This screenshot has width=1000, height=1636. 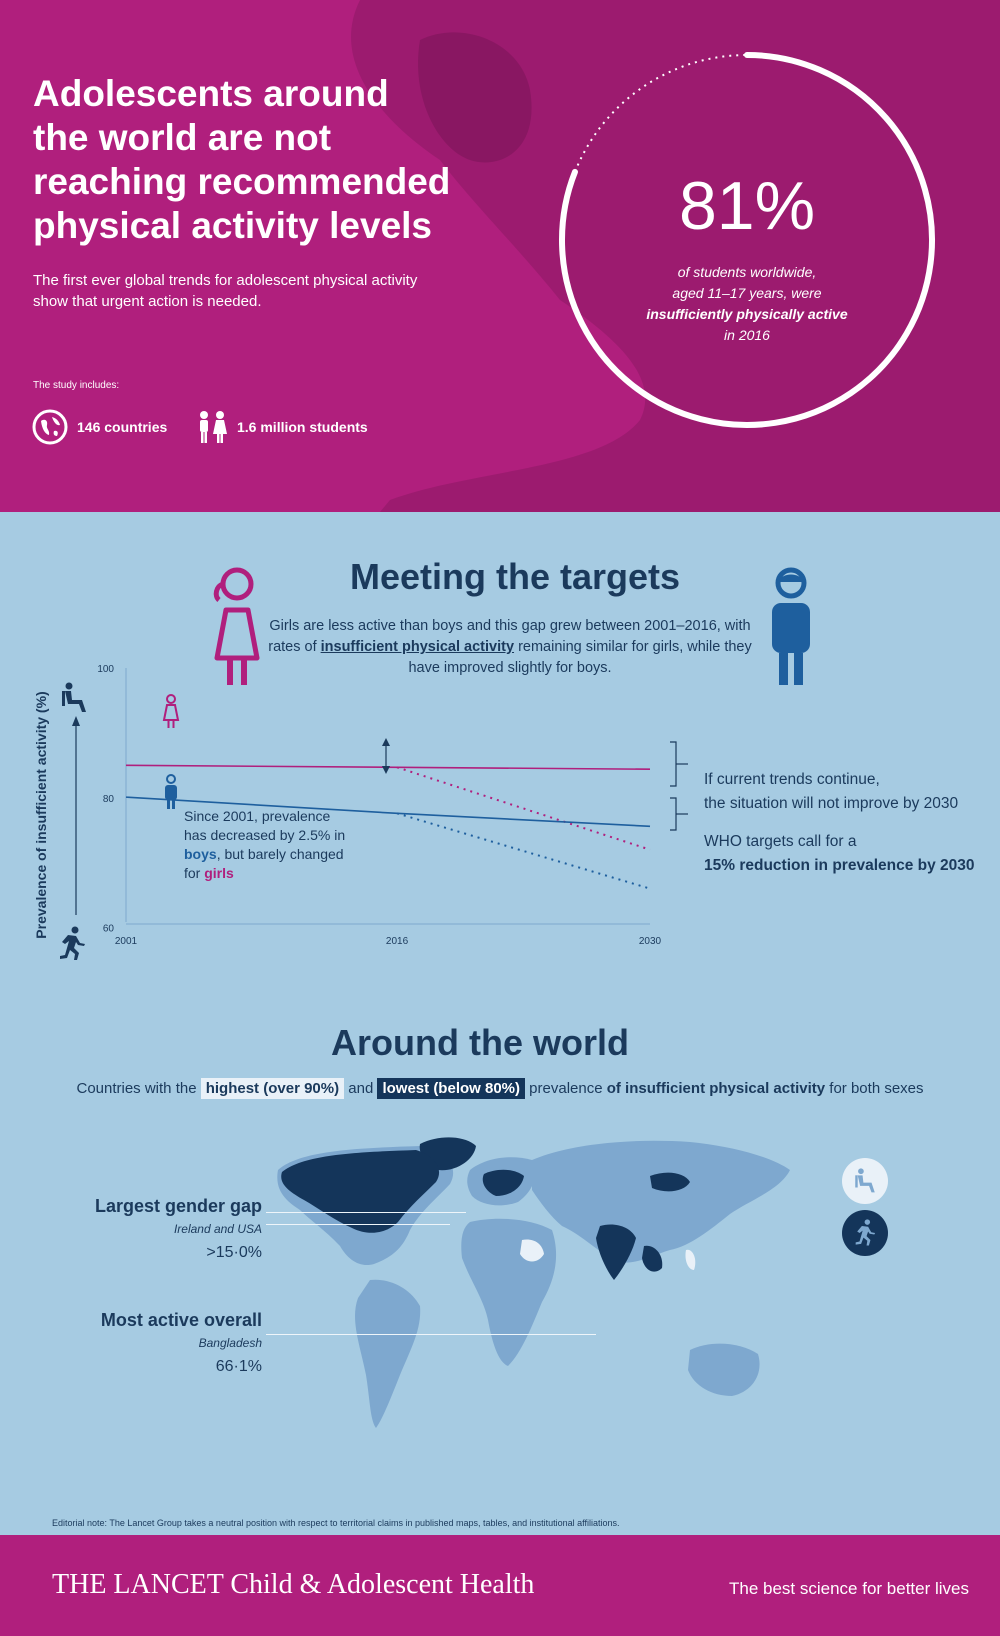 What do you see at coordinates (792, 779) in the screenshot?
I see `trend-line-1: If current trends continue,` at bounding box center [792, 779].